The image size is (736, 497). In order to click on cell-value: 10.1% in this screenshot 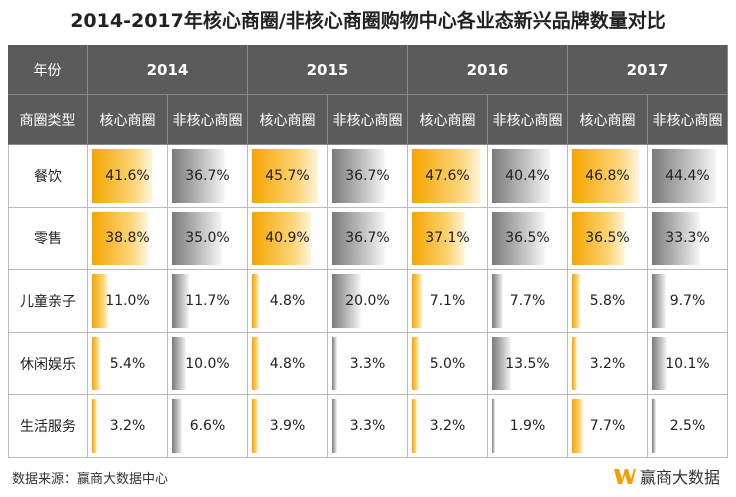, I will do `click(687, 363)`.